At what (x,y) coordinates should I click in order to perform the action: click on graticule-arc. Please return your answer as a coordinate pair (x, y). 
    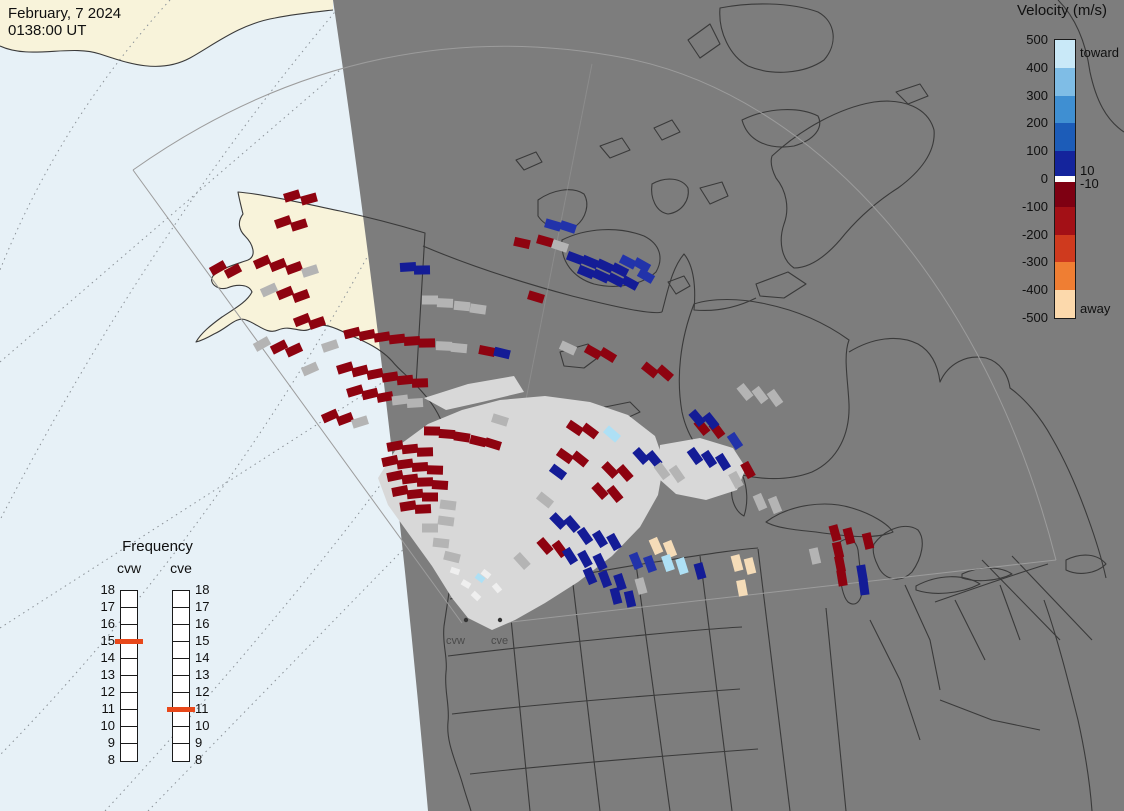
    Looking at the image, I should click on (266, 615).